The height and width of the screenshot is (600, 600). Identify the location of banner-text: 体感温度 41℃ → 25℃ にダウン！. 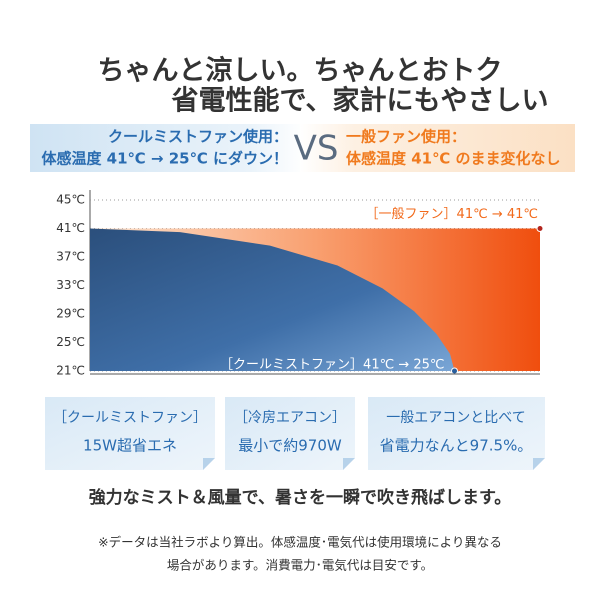
(164, 159).